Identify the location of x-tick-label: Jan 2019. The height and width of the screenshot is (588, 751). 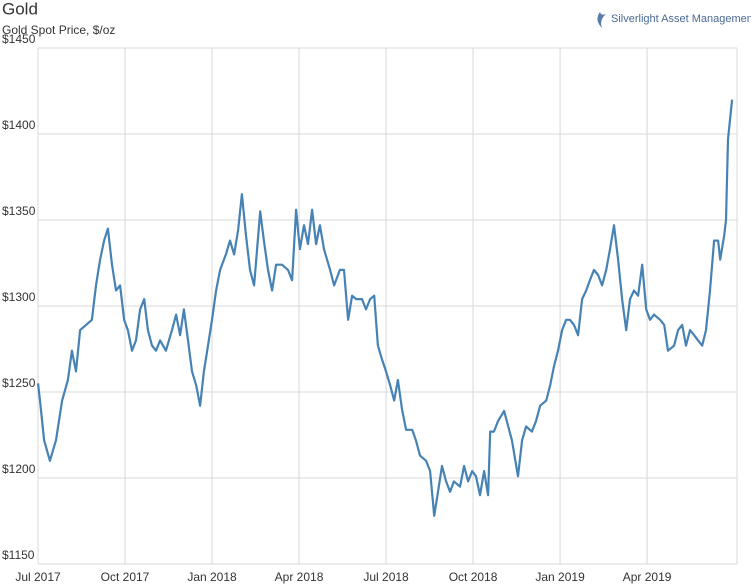
(560, 577).